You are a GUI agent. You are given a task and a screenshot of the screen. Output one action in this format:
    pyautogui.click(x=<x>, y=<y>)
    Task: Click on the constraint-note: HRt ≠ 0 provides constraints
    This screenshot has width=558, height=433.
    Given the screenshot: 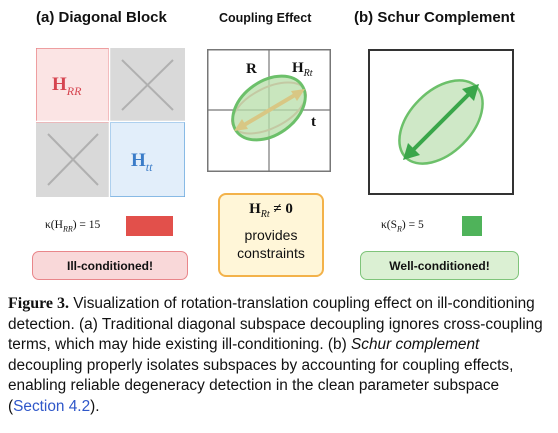 What is the action you would take?
    pyautogui.click(x=271, y=235)
    